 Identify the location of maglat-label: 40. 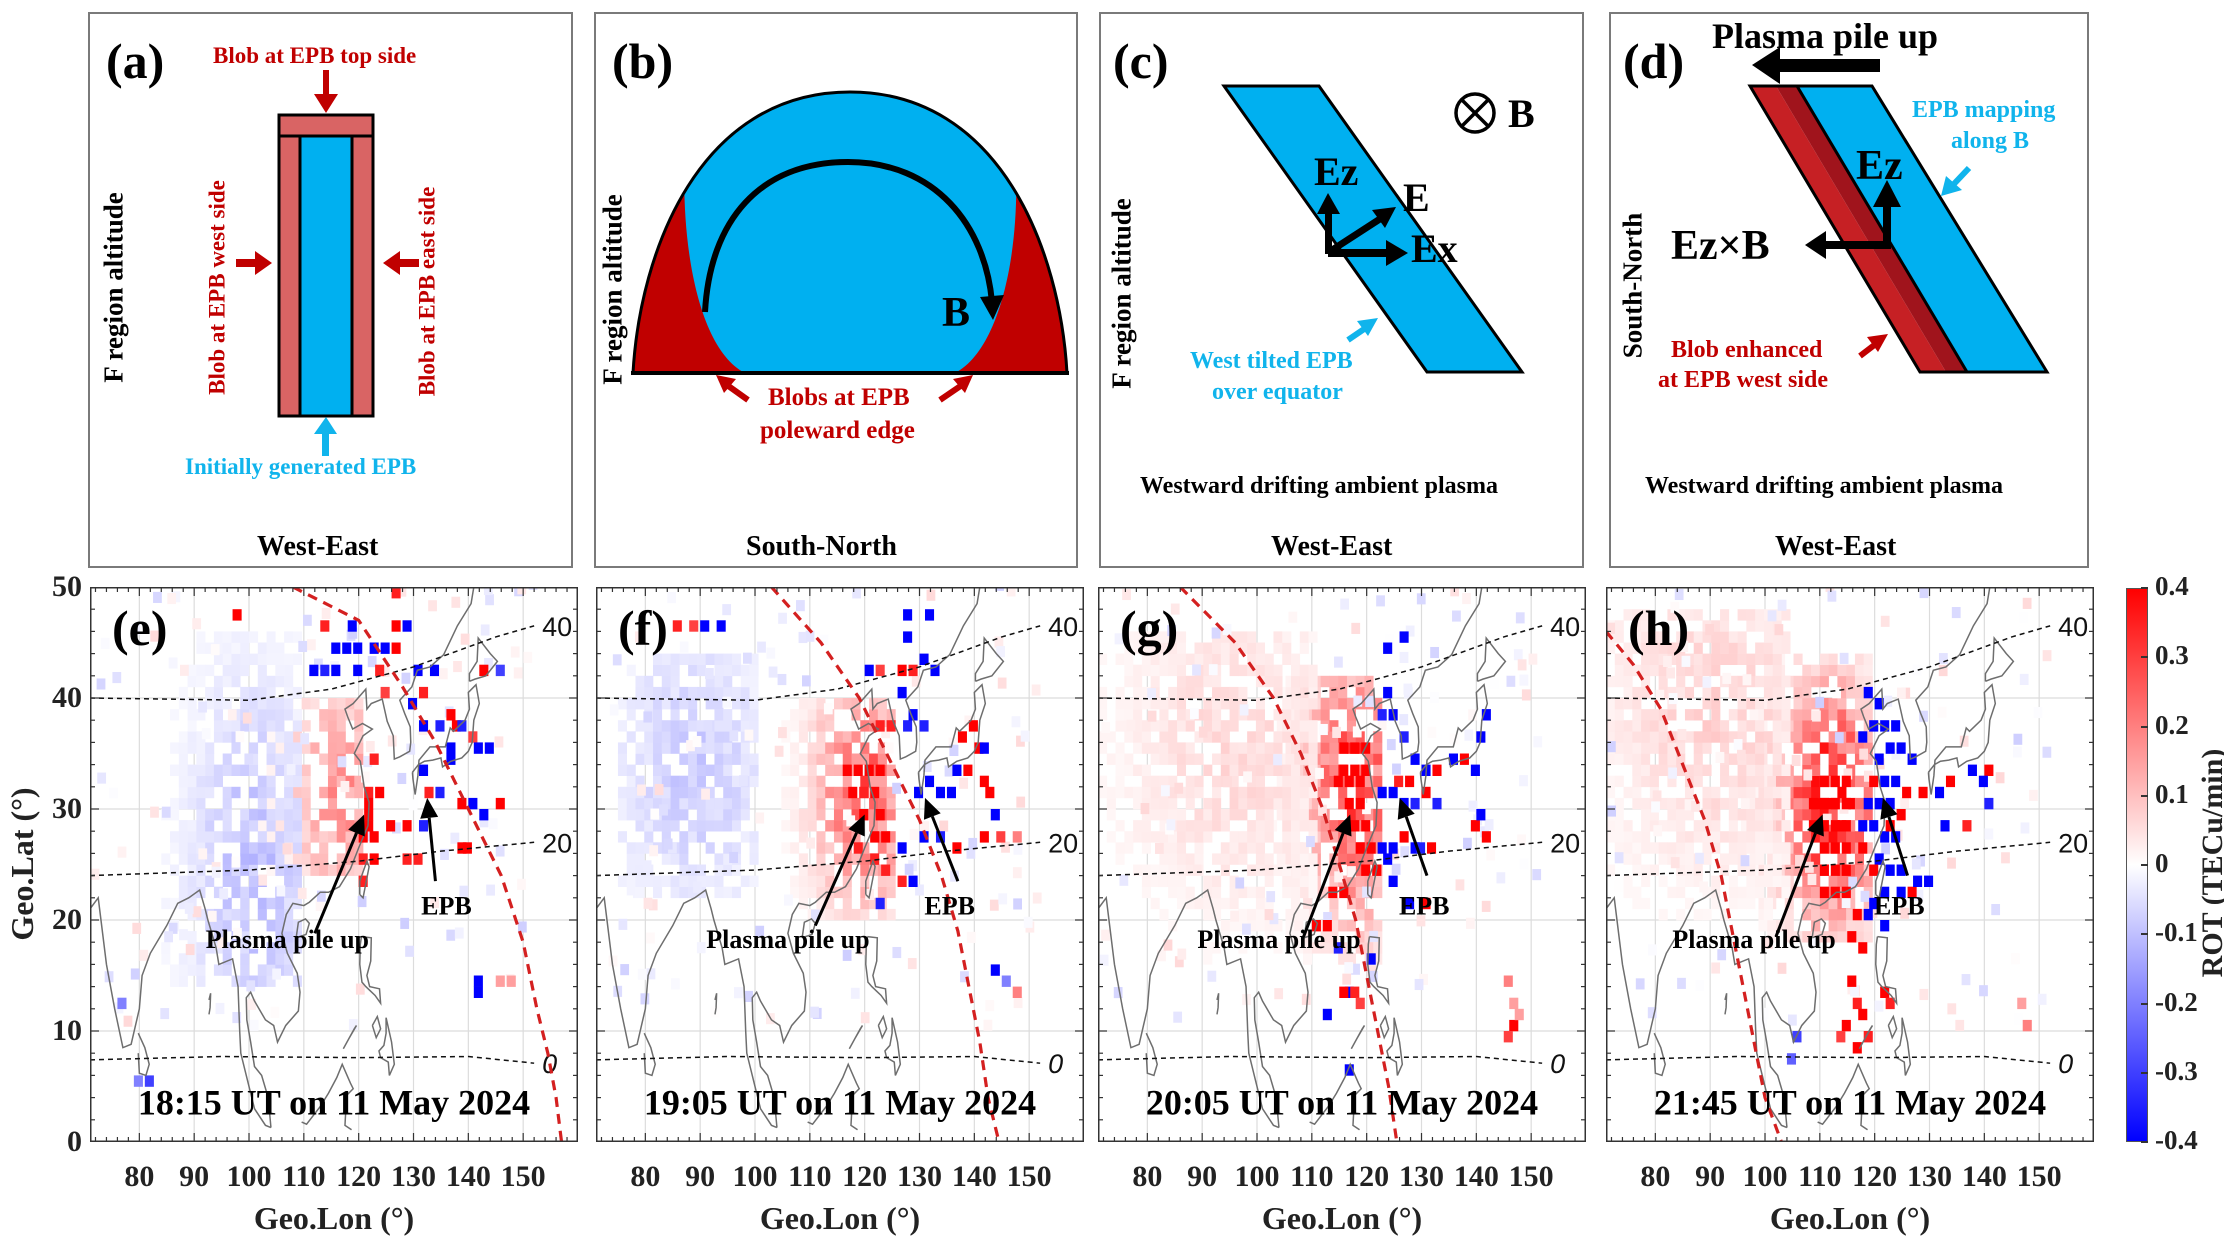
(1063, 627).